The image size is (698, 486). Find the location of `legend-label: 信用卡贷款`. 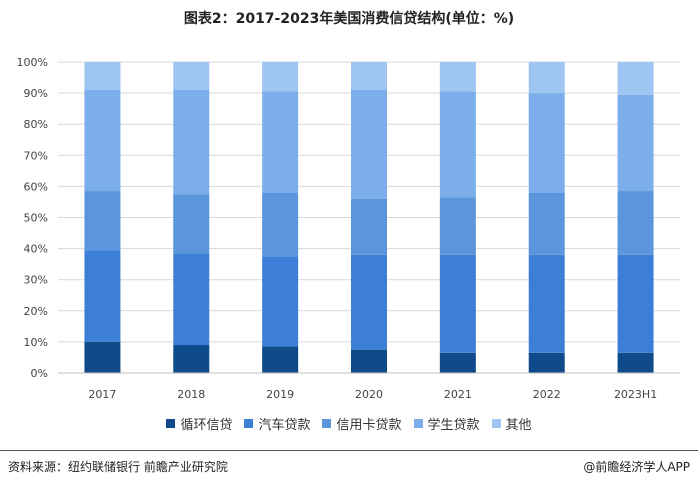

legend-label: 信用卡贷款 is located at coordinates (369, 425).